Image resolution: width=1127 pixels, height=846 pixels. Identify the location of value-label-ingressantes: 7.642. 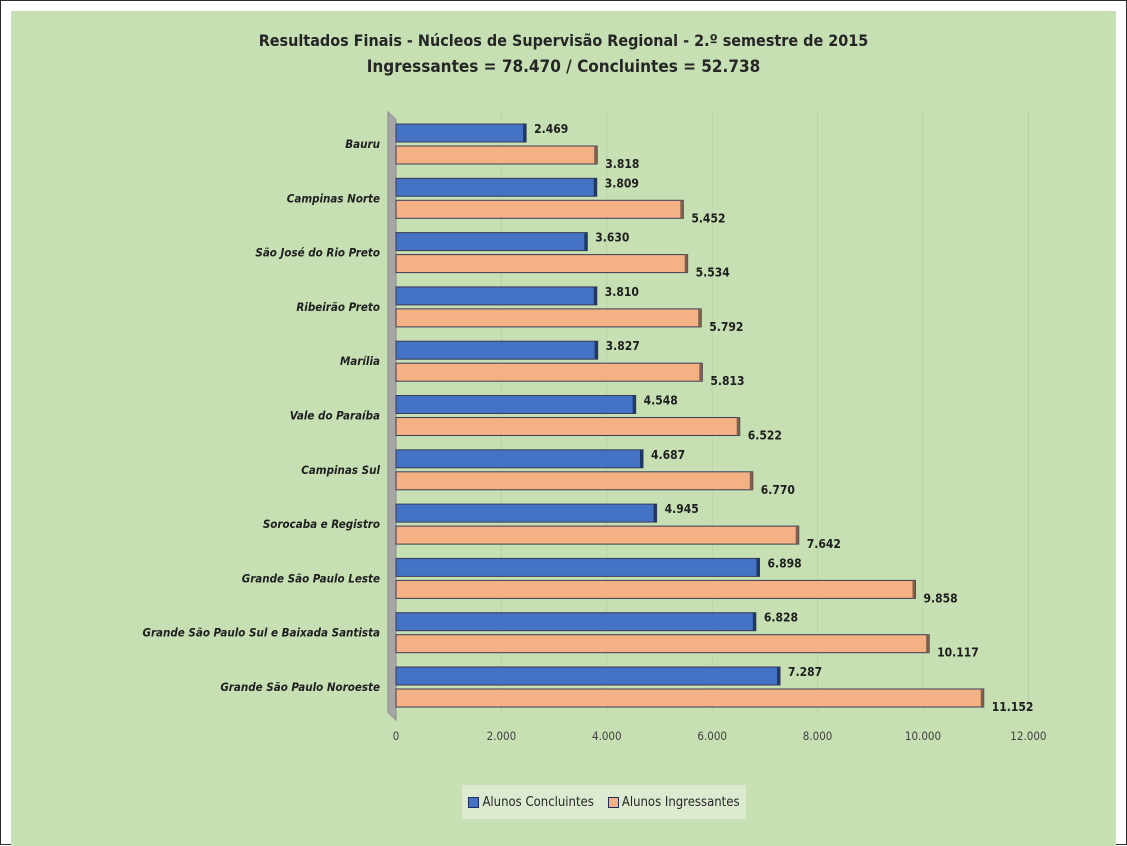
(824, 544).